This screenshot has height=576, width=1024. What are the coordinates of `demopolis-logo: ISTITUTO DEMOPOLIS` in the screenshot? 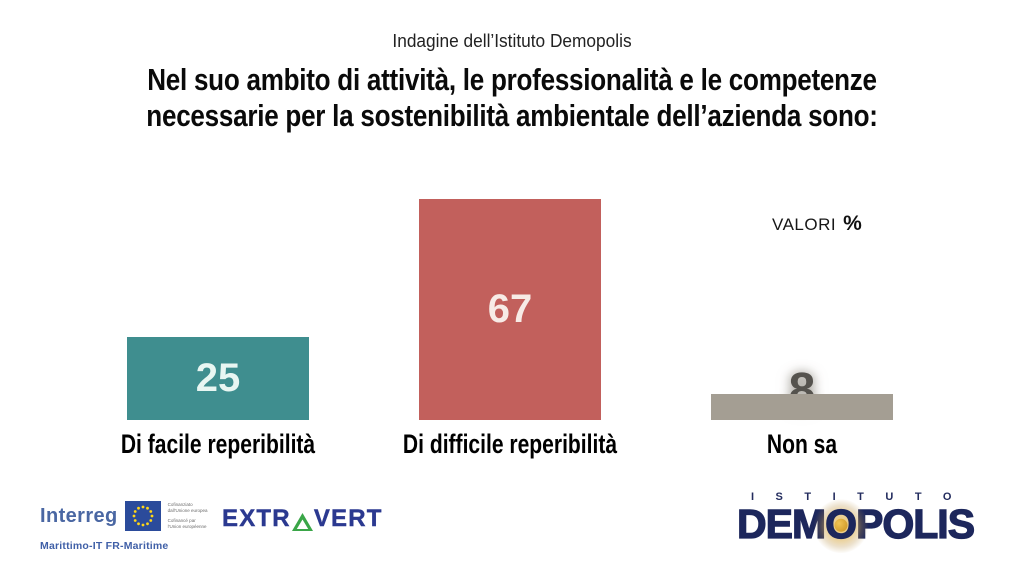 It's located at (862, 519).